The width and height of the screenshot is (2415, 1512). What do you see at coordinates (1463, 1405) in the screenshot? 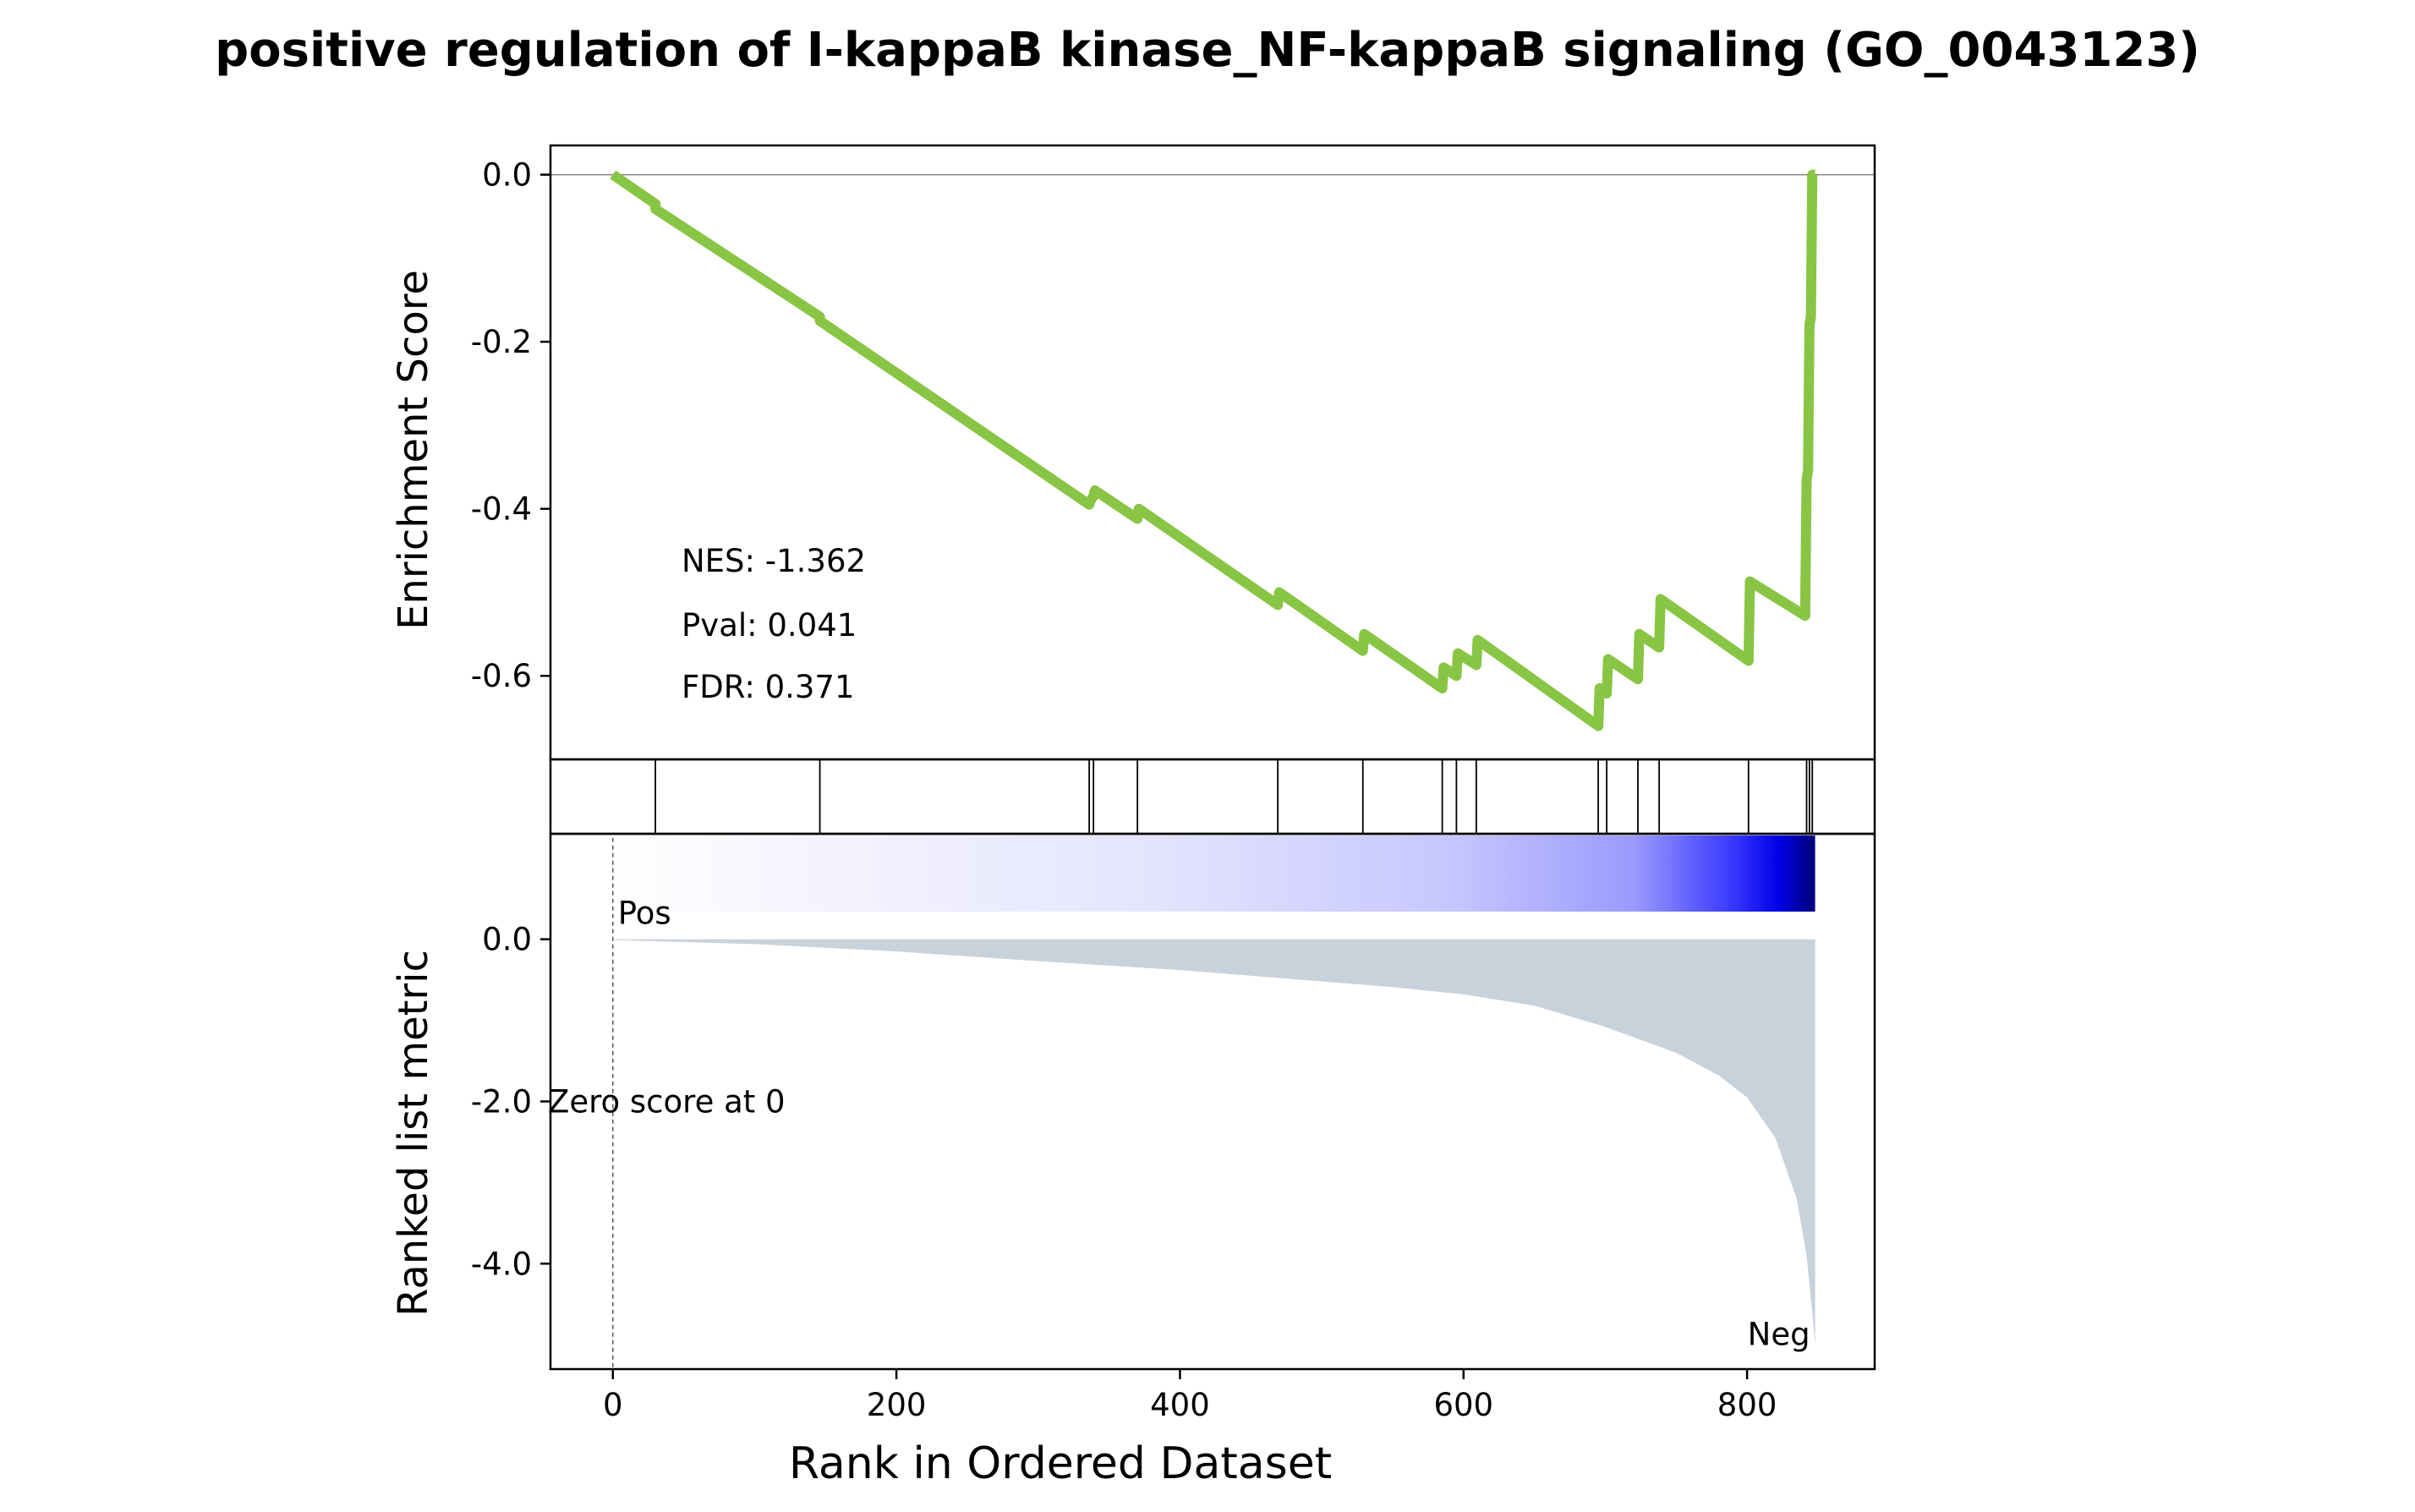
I see `x-tick-label: 600` at bounding box center [1463, 1405].